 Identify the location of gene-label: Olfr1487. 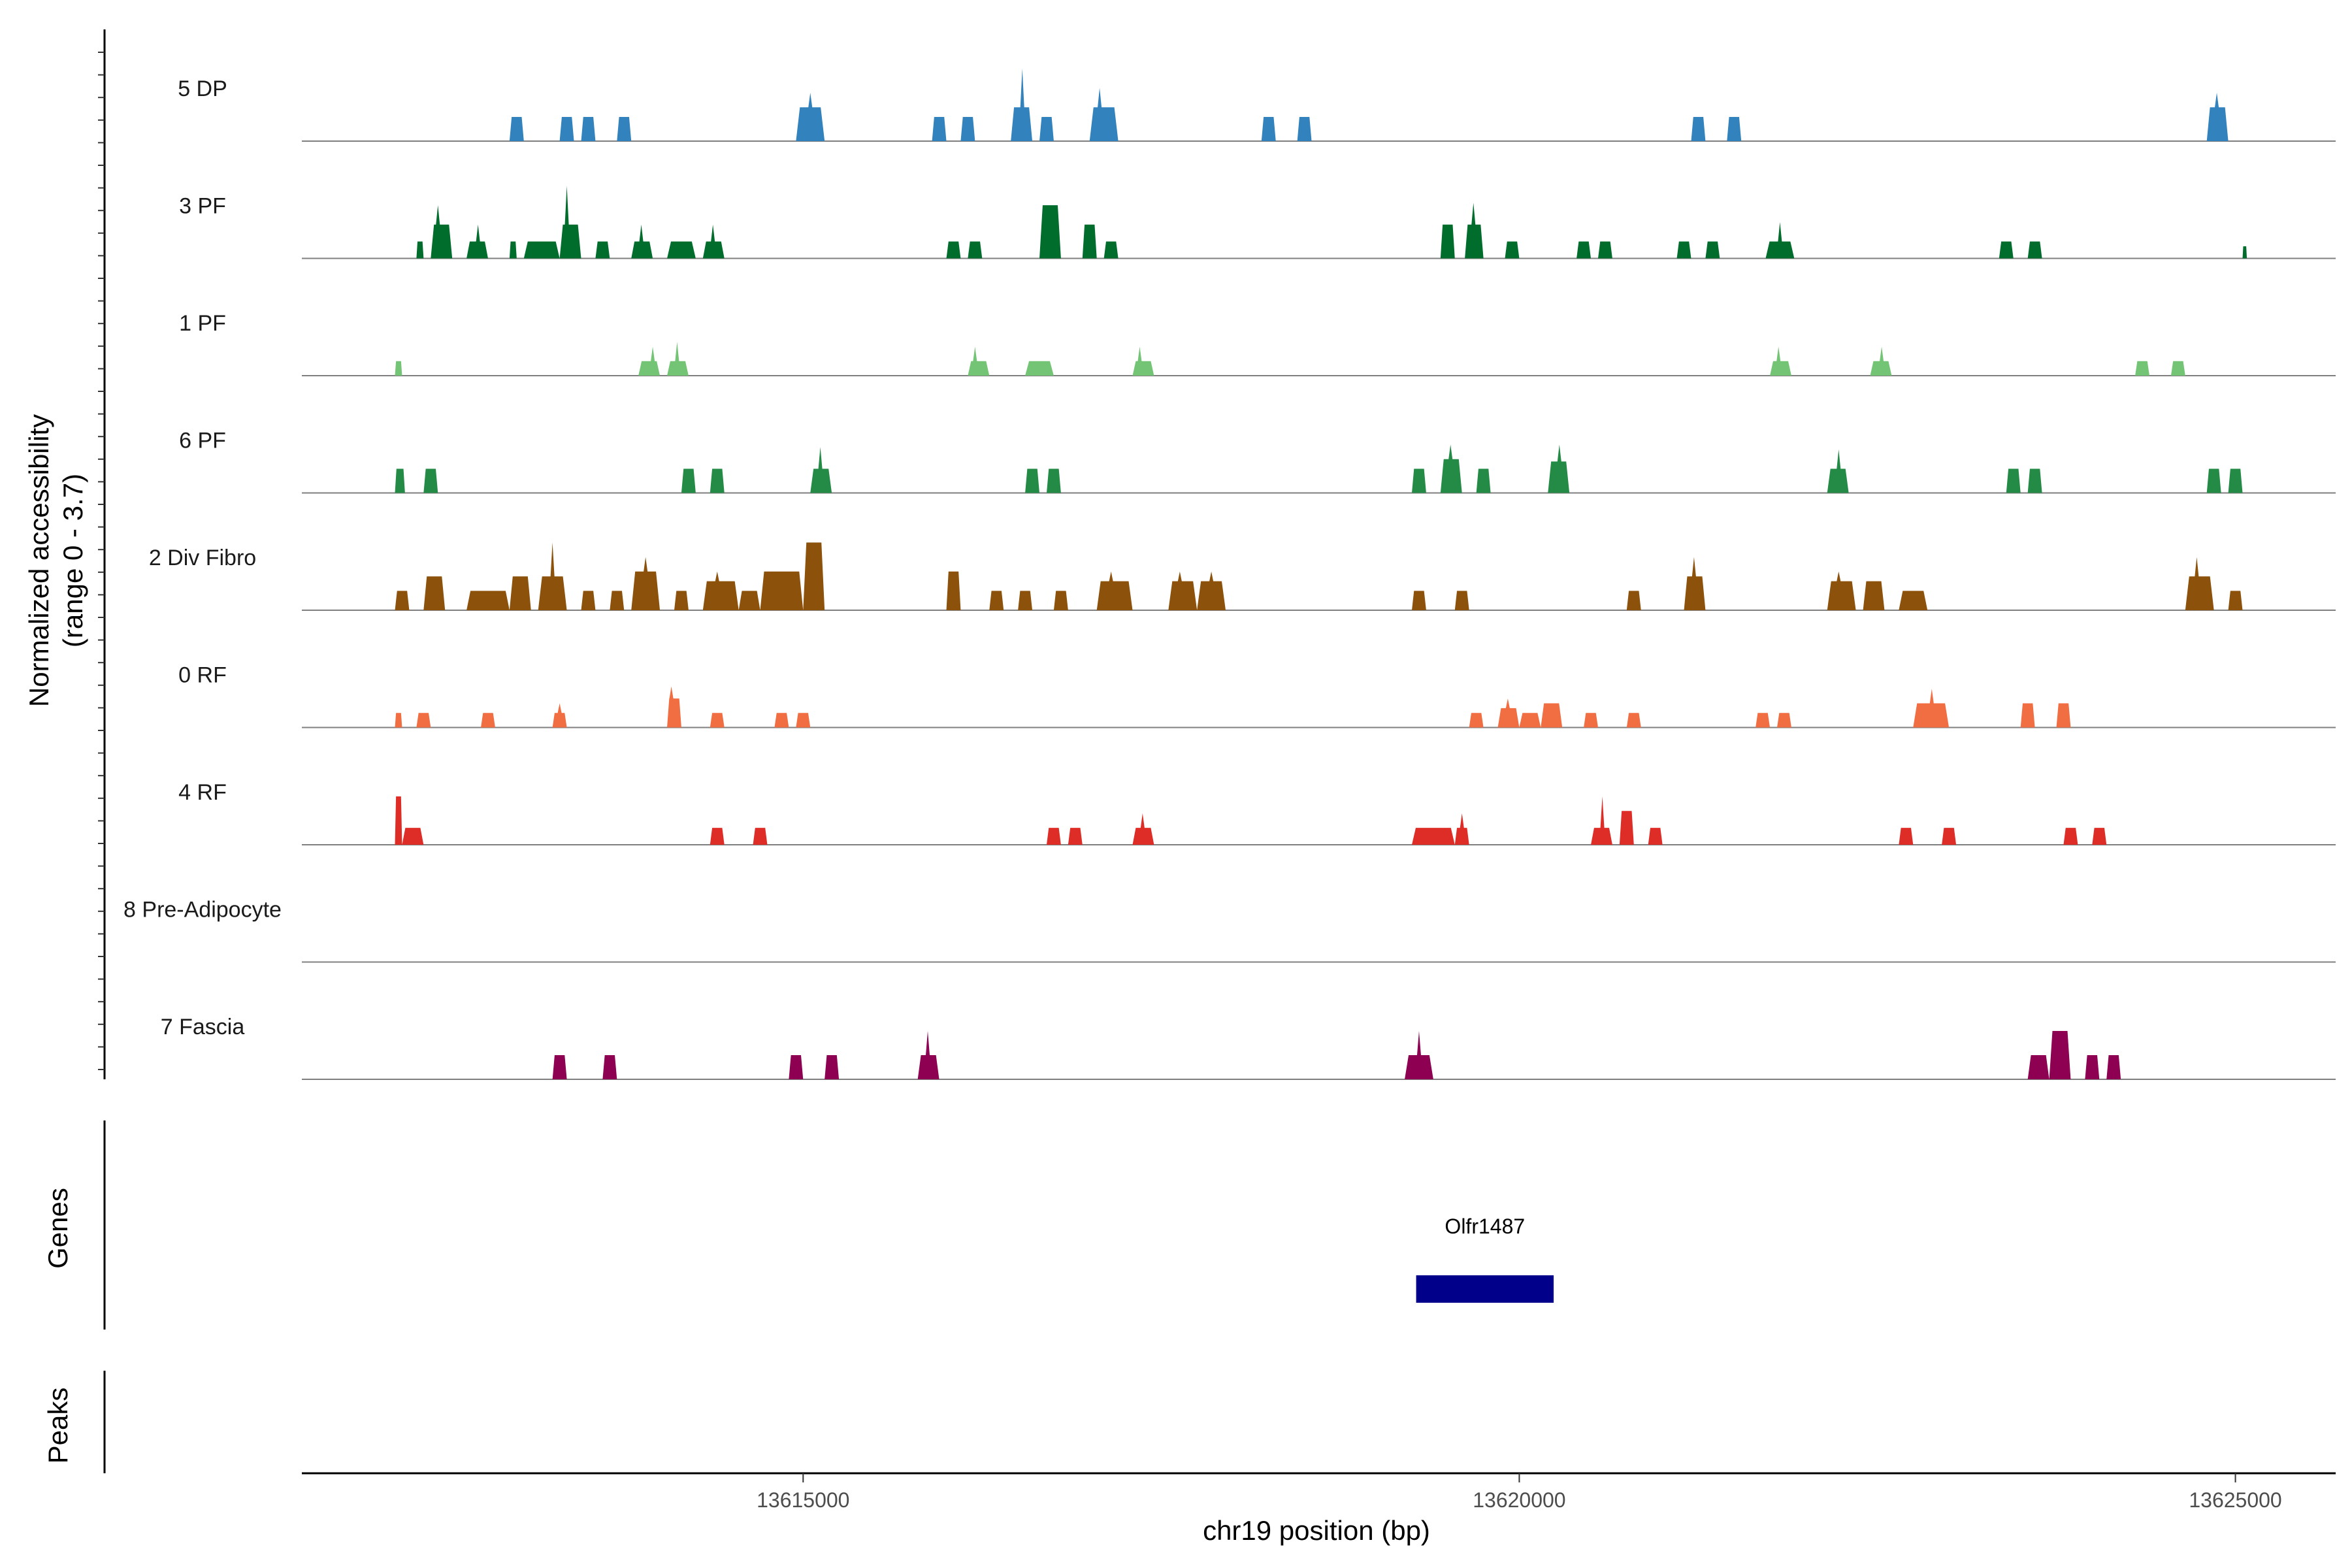
(1485, 1226).